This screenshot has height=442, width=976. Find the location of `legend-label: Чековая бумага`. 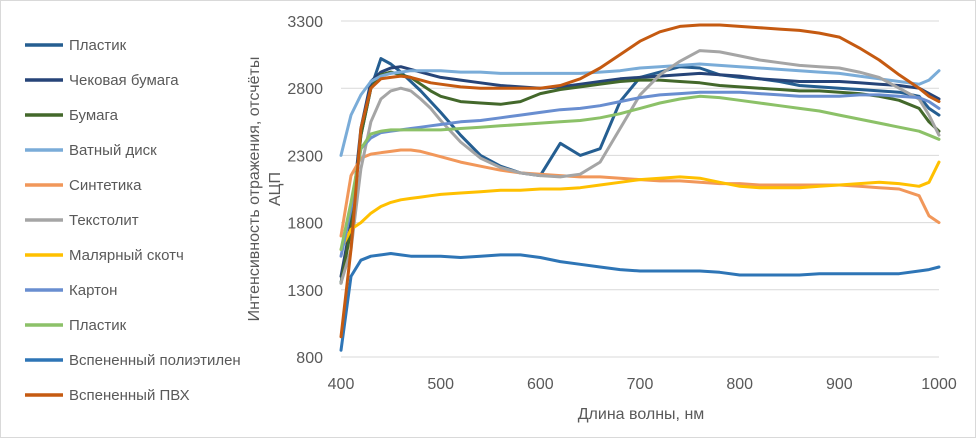

legend-label: Чековая бумага is located at coordinates (124, 80).